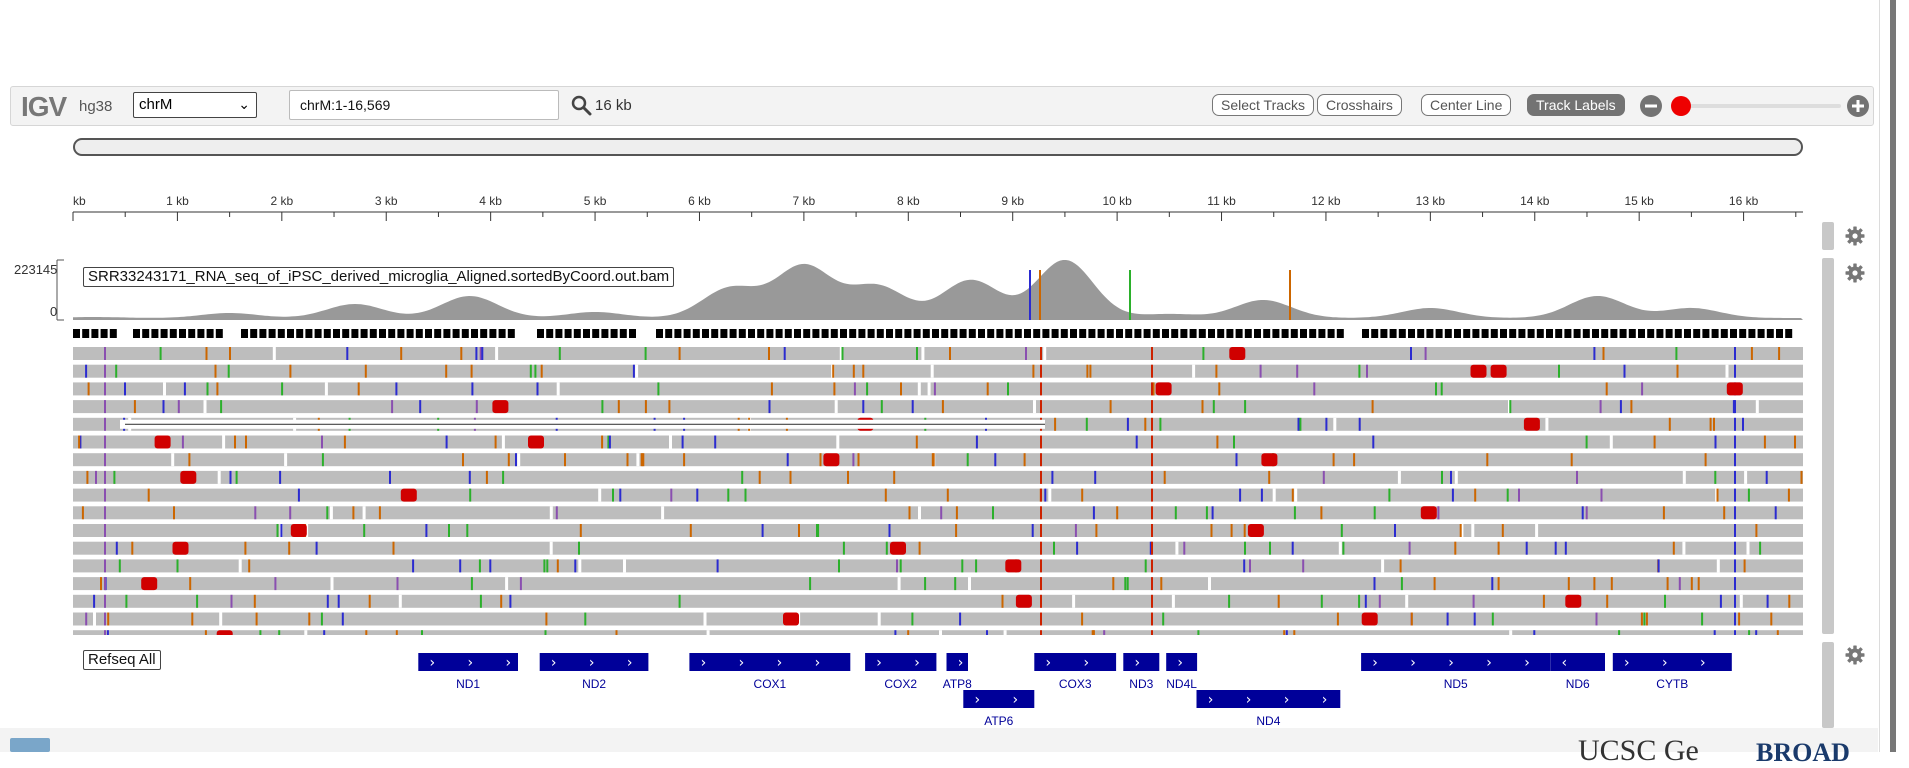 The image size is (1909, 768). I want to click on ruler-tick-label: 10 kb, so click(1117, 201).